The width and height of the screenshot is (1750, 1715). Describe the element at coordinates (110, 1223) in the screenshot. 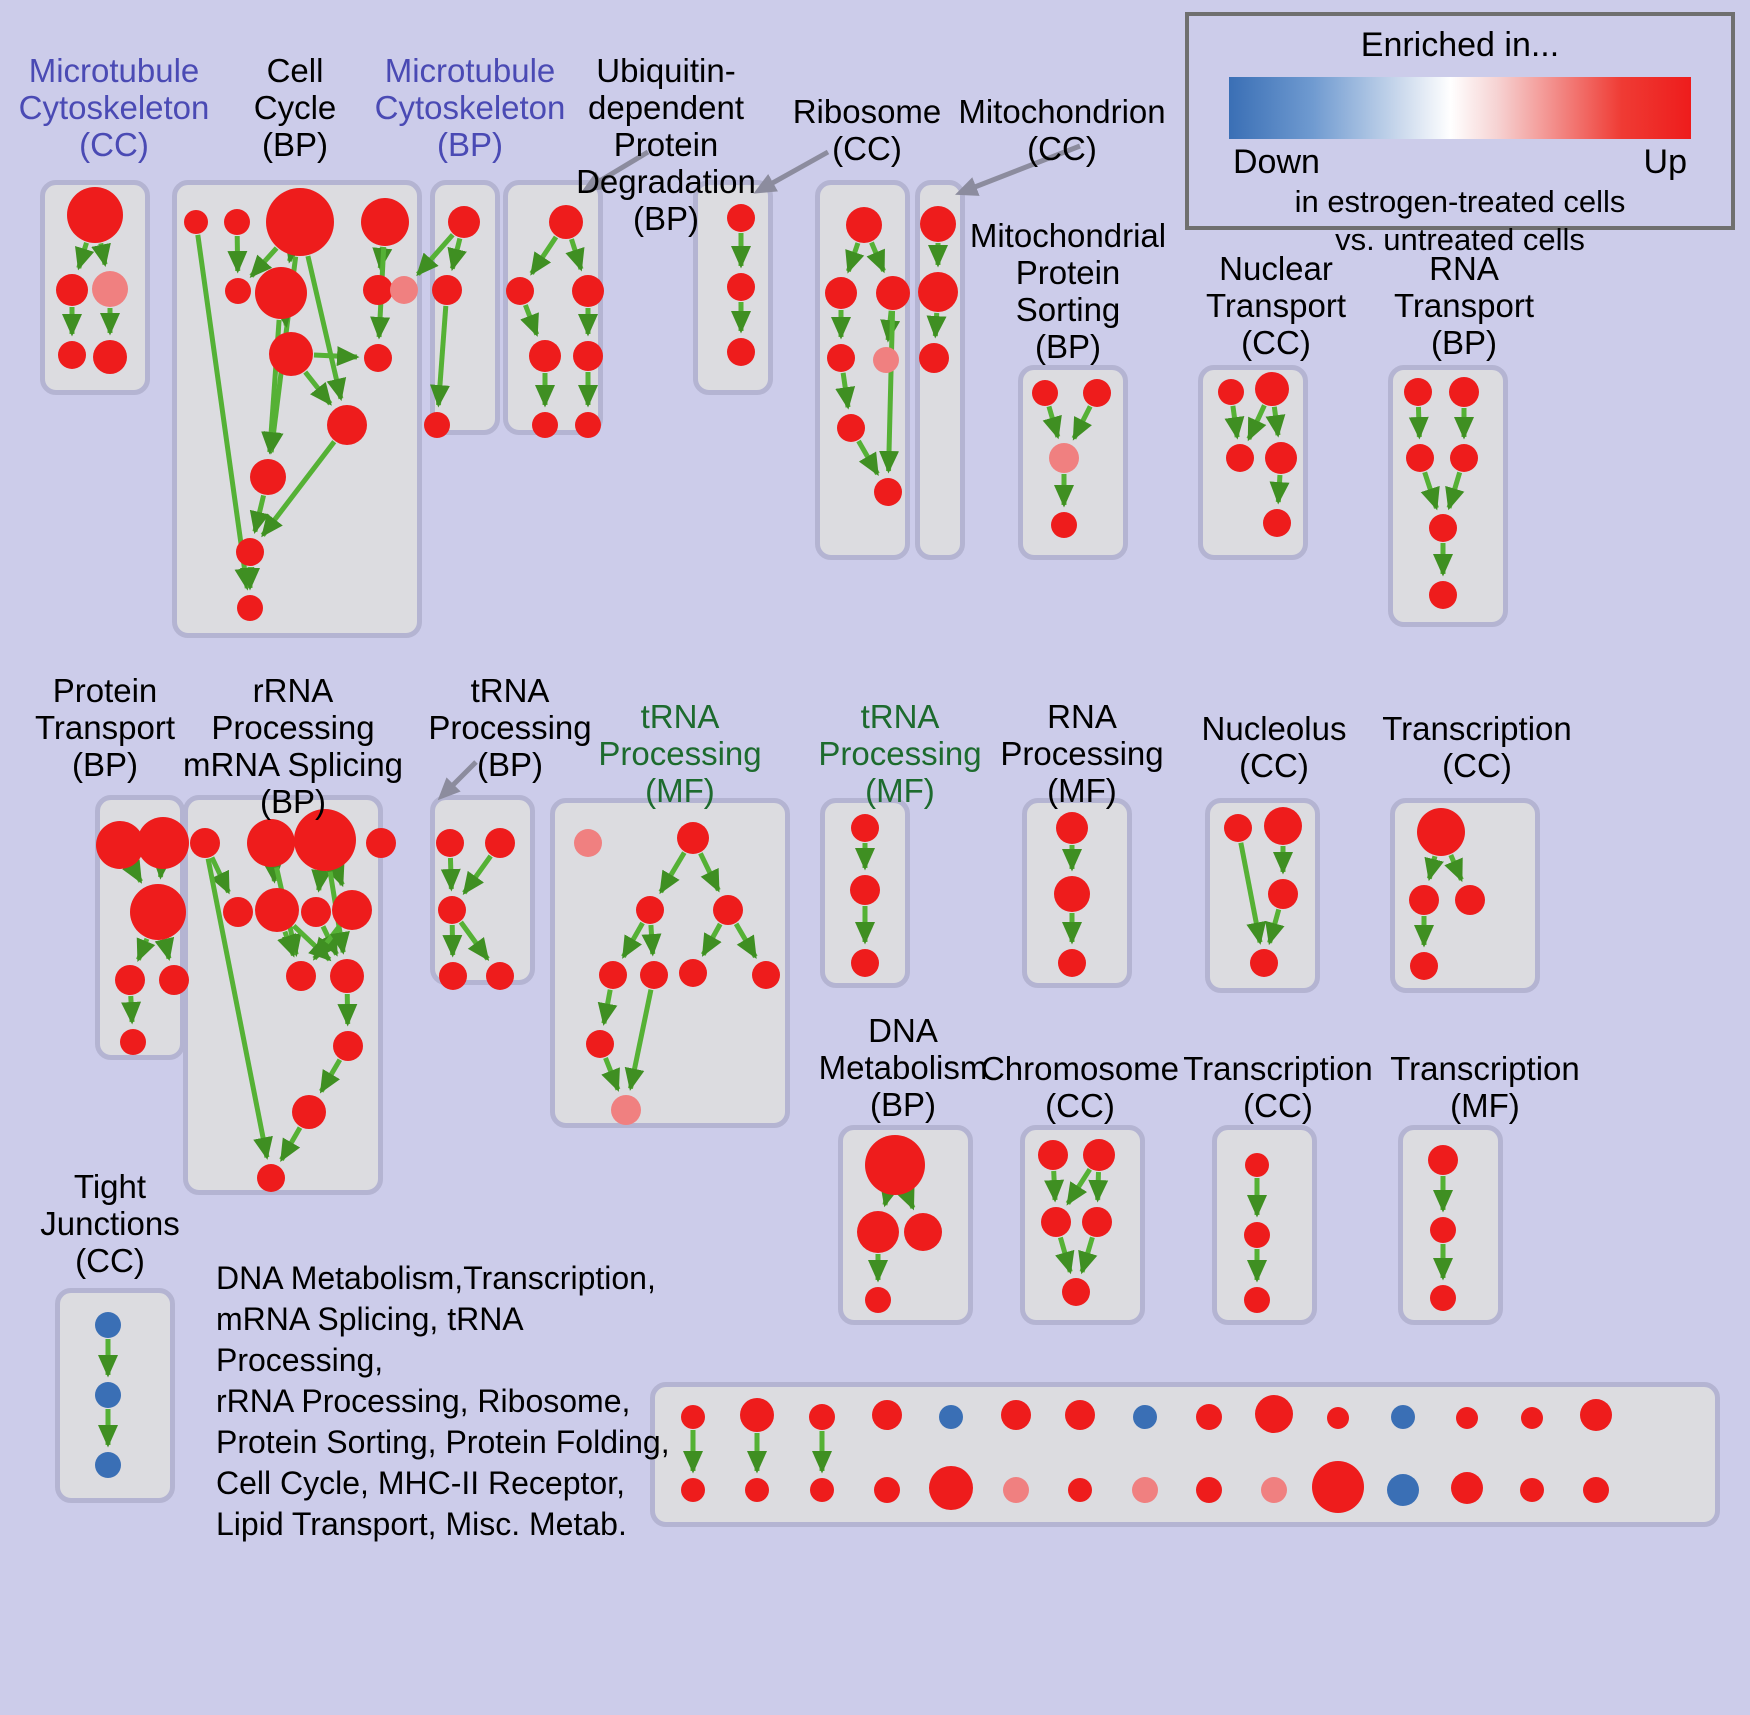

I see `group-label-tight-junctions-cc: Tight Junctions (CC)` at that location.